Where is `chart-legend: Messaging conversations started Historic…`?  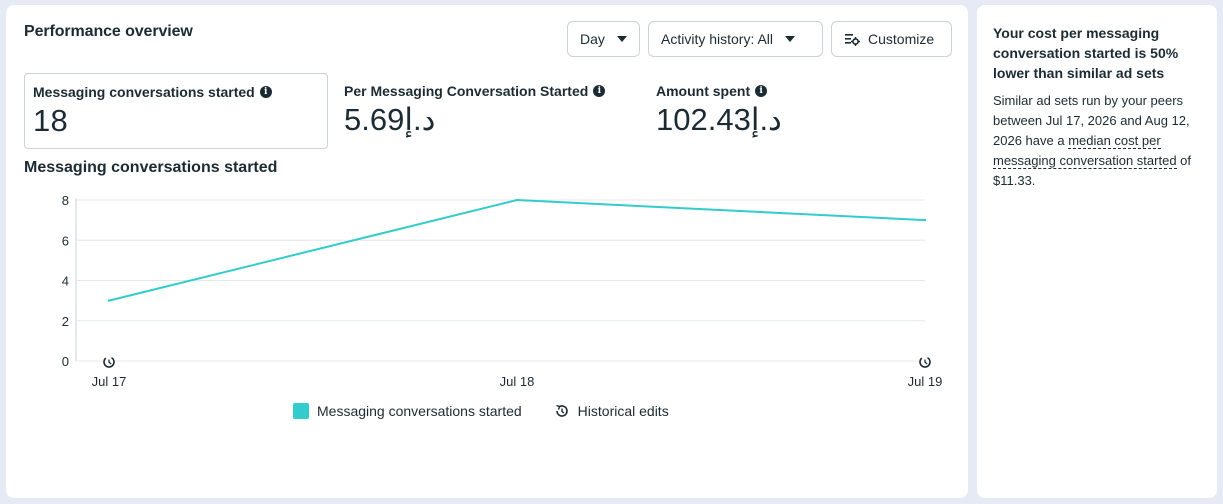
chart-legend: Messaging conversations started Historic… is located at coordinates (481, 411).